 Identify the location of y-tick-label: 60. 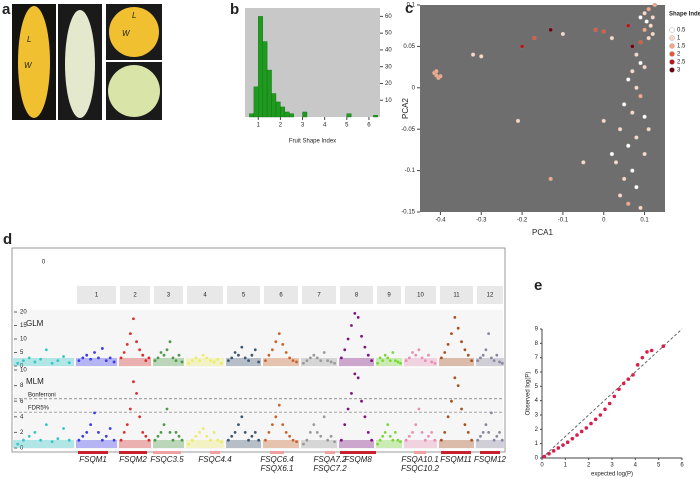
(388, 17).